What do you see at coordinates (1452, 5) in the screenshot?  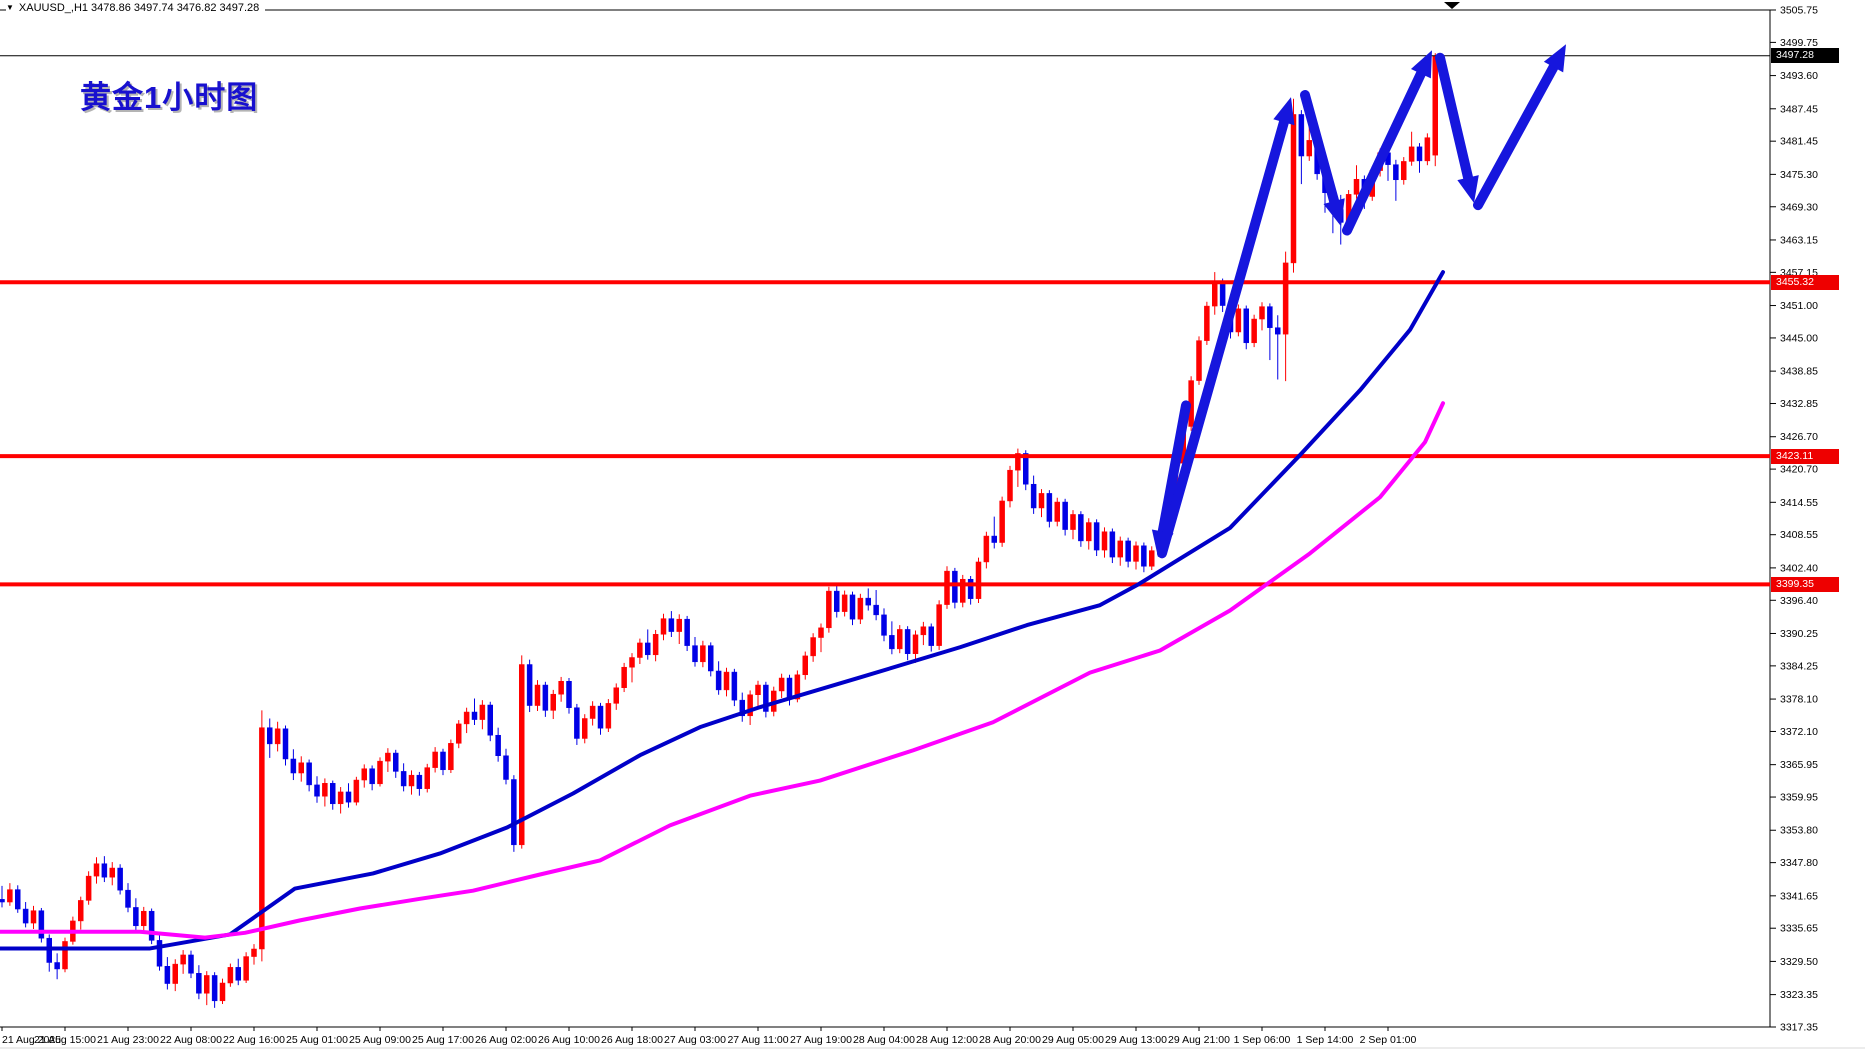 I see `current-bar-marker-icon` at bounding box center [1452, 5].